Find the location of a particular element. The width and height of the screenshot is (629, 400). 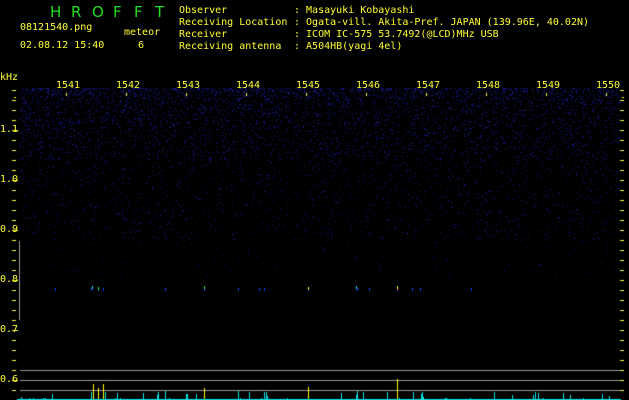

y-unit-label: kHz is located at coordinates (9, 77).